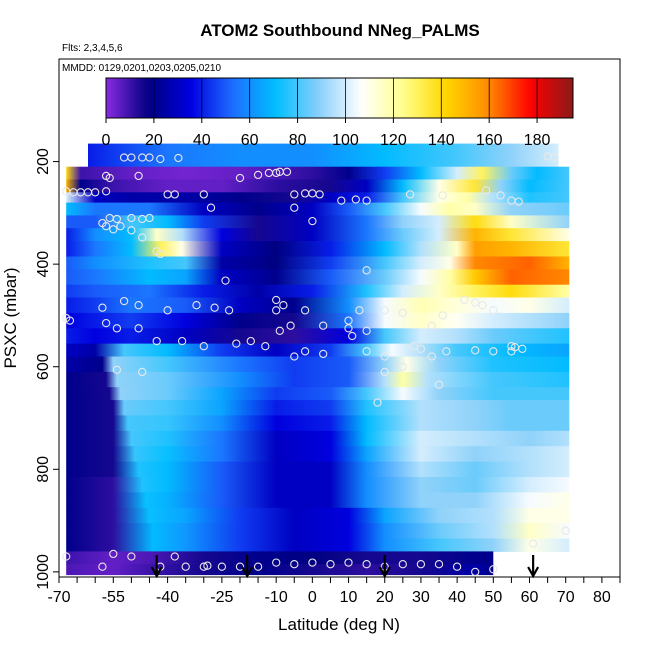  I want to click on y-axis-label: PSXC (mbar), so click(10, 317).